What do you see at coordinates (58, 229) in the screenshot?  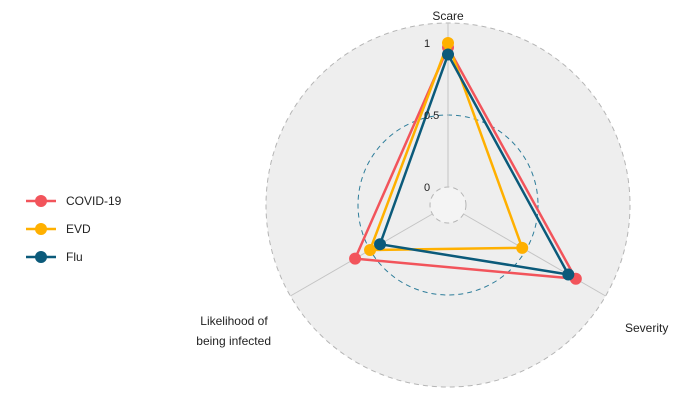 I see `legend-item-evd: EVD` at bounding box center [58, 229].